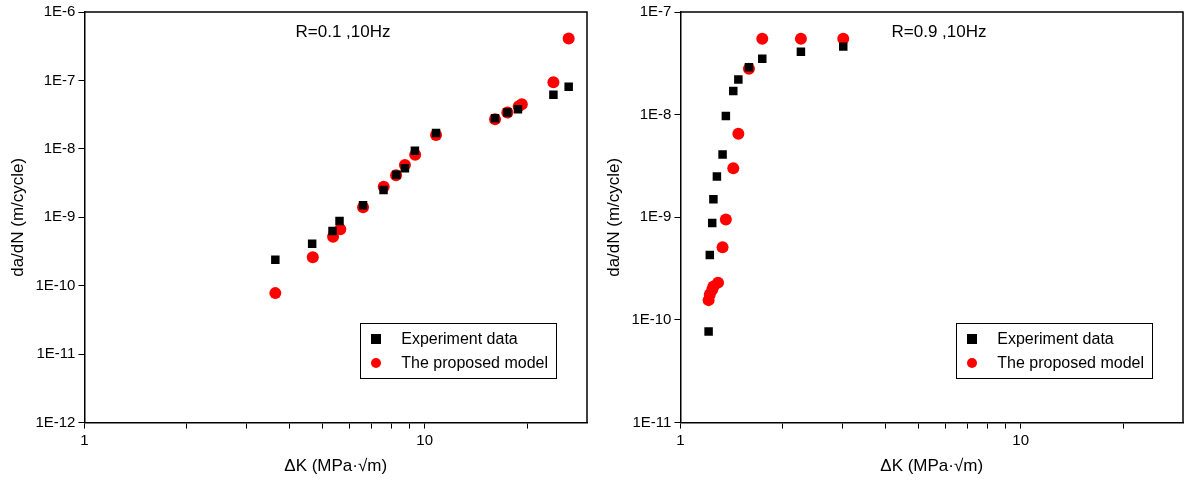  What do you see at coordinates (939, 32) in the screenshot?
I see `annotation: R=0.9 ,10Hz` at bounding box center [939, 32].